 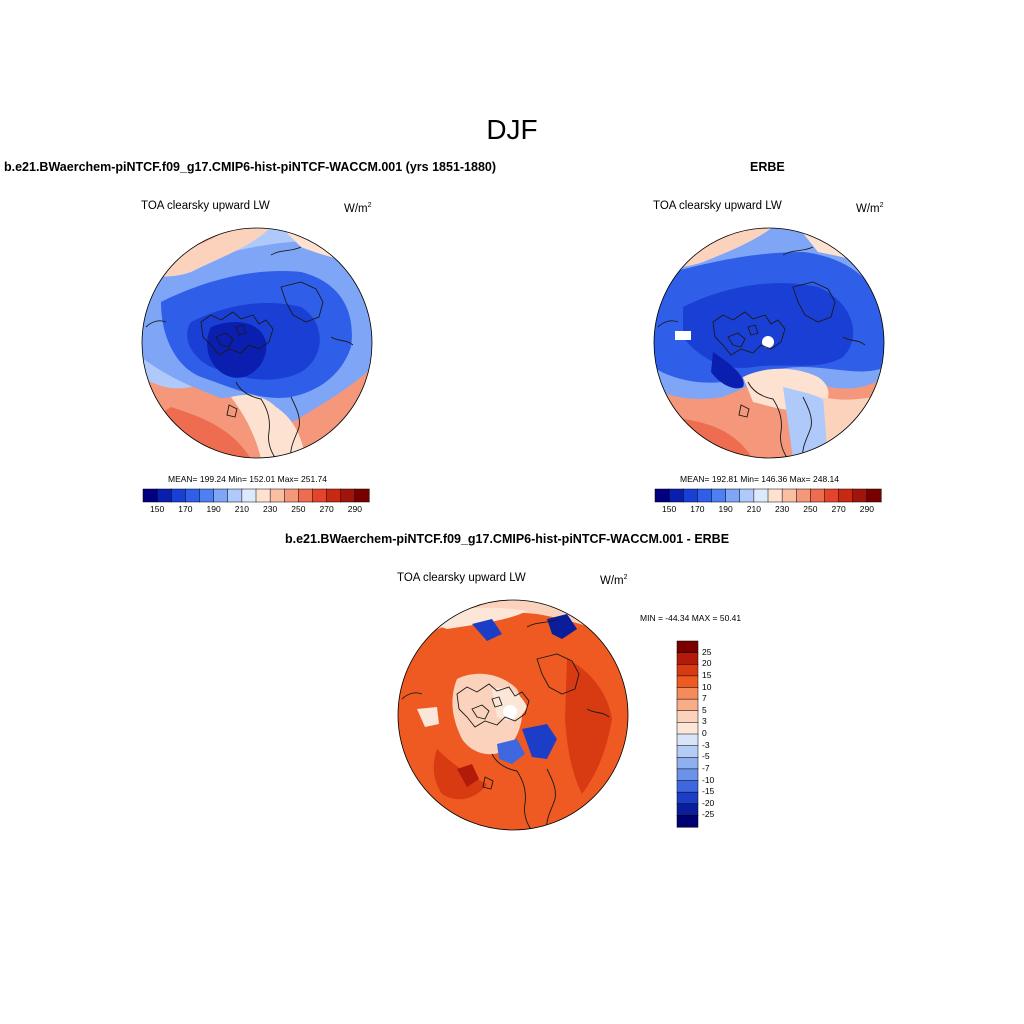 What do you see at coordinates (838, 509) in the screenshot?
I see `obs-colorbar-tick-label: 270` at bounding box center [838, 509].